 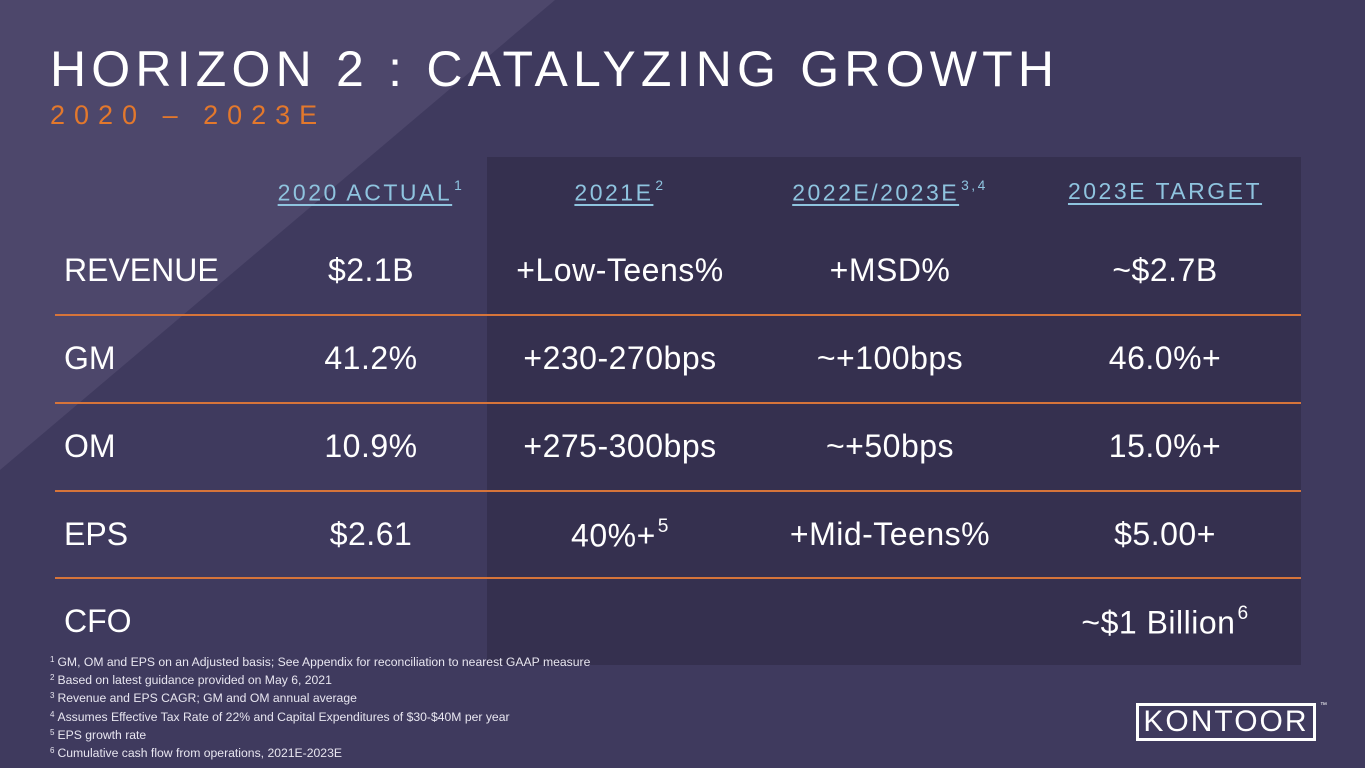 What do you see at coordinates (1226, 722) in the screenshot?
I see `kontoor-logo: KONTOOR` at bounding box center [1226, 722].